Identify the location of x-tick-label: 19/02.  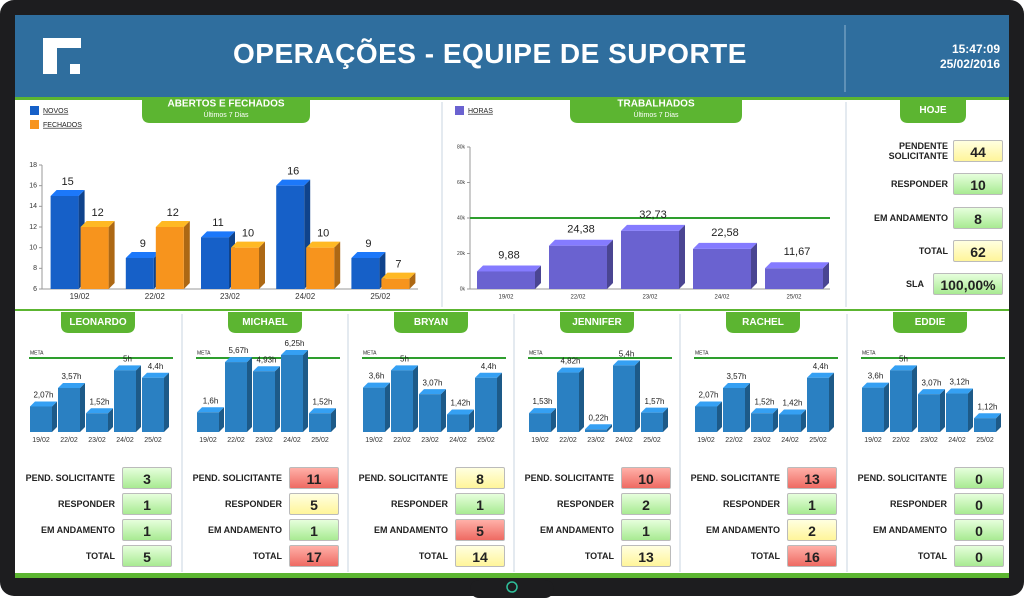
(208, 440).